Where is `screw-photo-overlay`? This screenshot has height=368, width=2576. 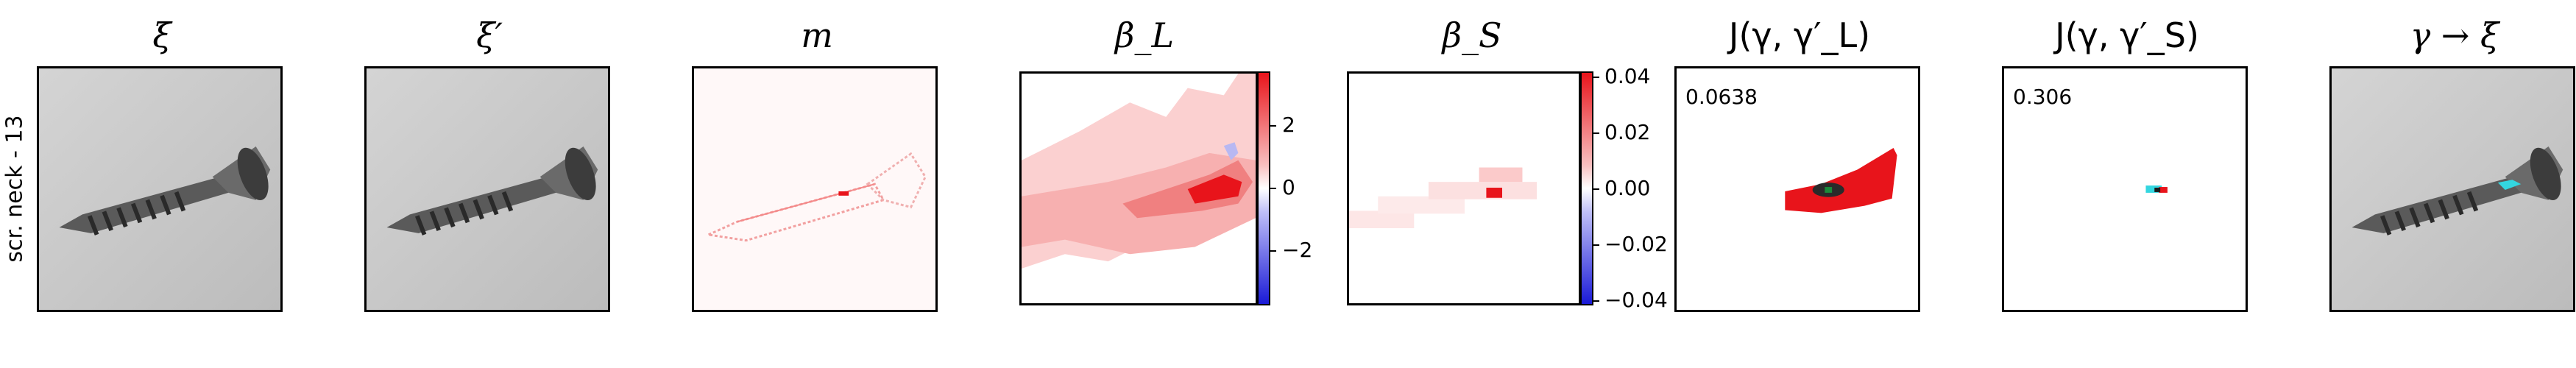 screw-photo-overlay is located at coordinates (2452, 189).